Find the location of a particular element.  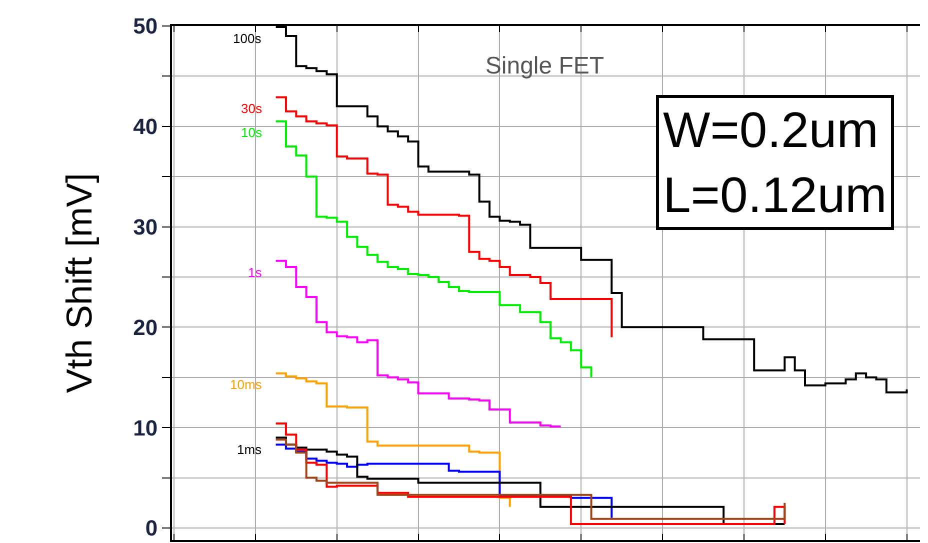

y-tick-label: 40 is located at coordinates (145, 127).